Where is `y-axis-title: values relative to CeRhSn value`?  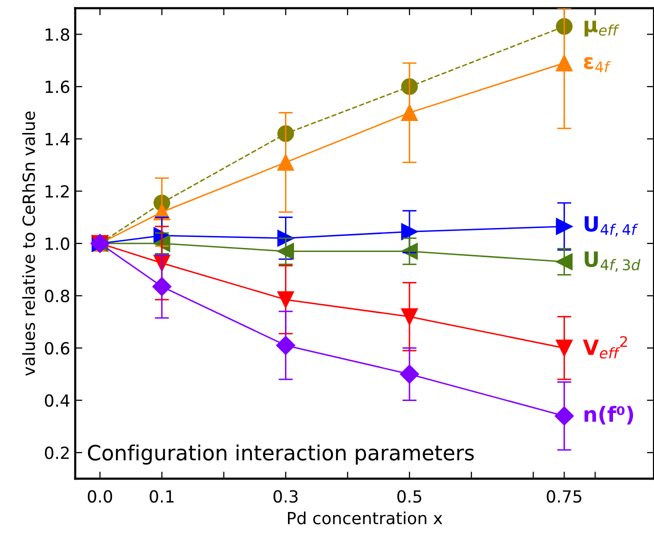
y-axis-title: values relative to CeRhSn value is located at coordinates (29, 243).